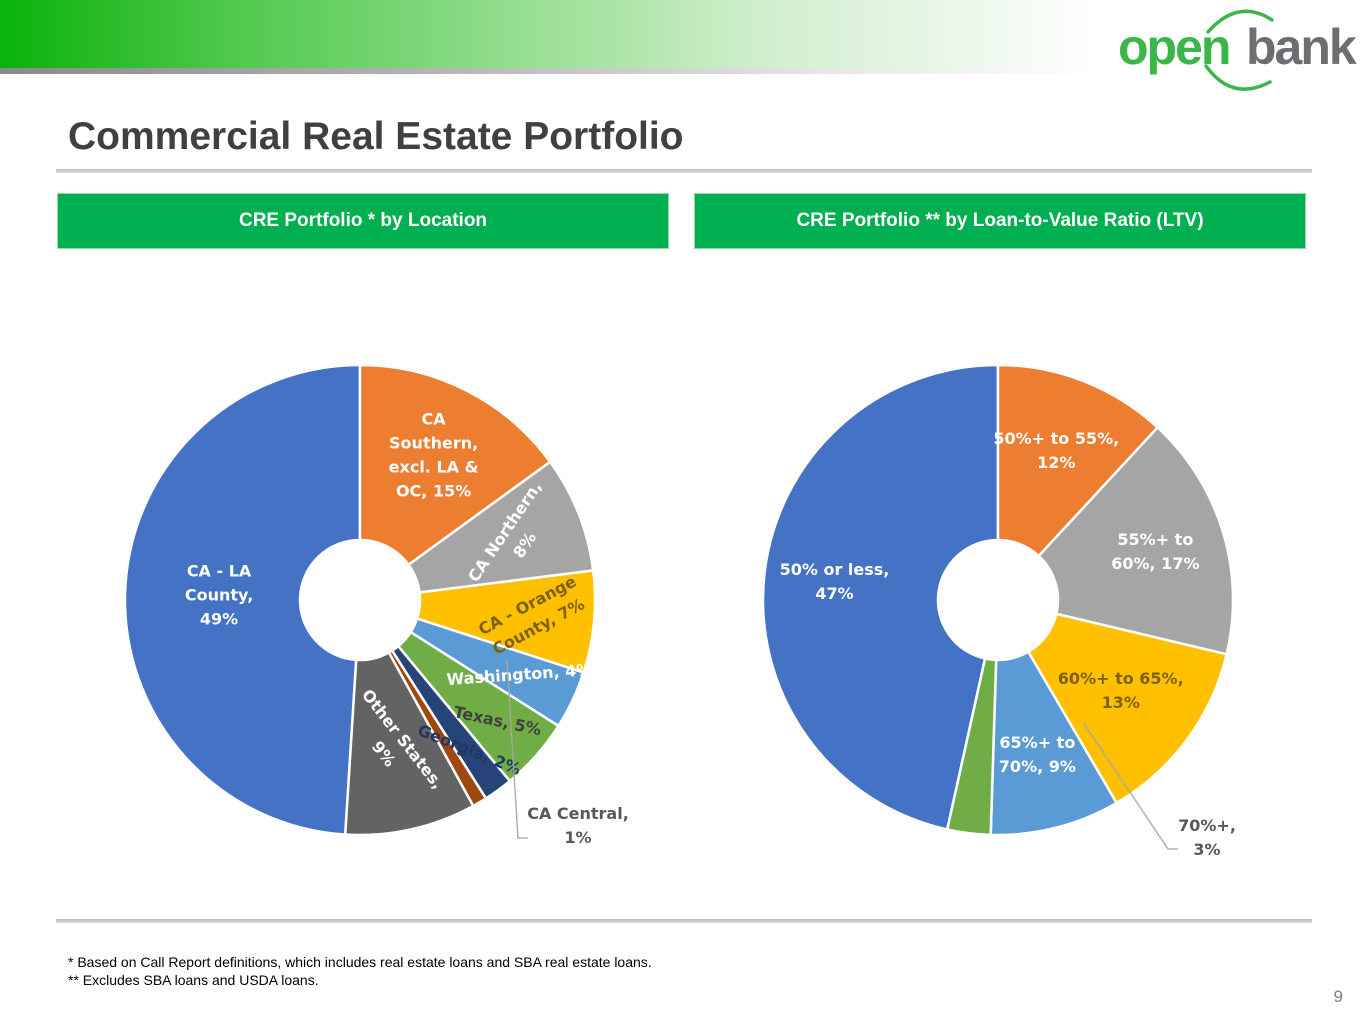 The width and height of the screenshot is (1365, 1024). What do you see at coordinates (578, 825) in the screenshot?
I see `data-label-ca-central: CA Central, 1%` at bounding box center [578, 825].